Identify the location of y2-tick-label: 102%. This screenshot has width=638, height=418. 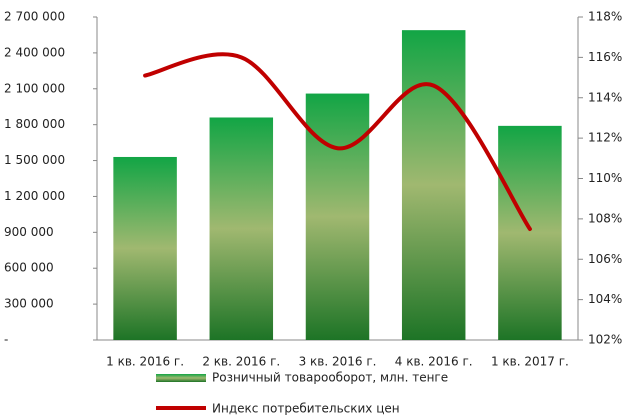
(605, 340).